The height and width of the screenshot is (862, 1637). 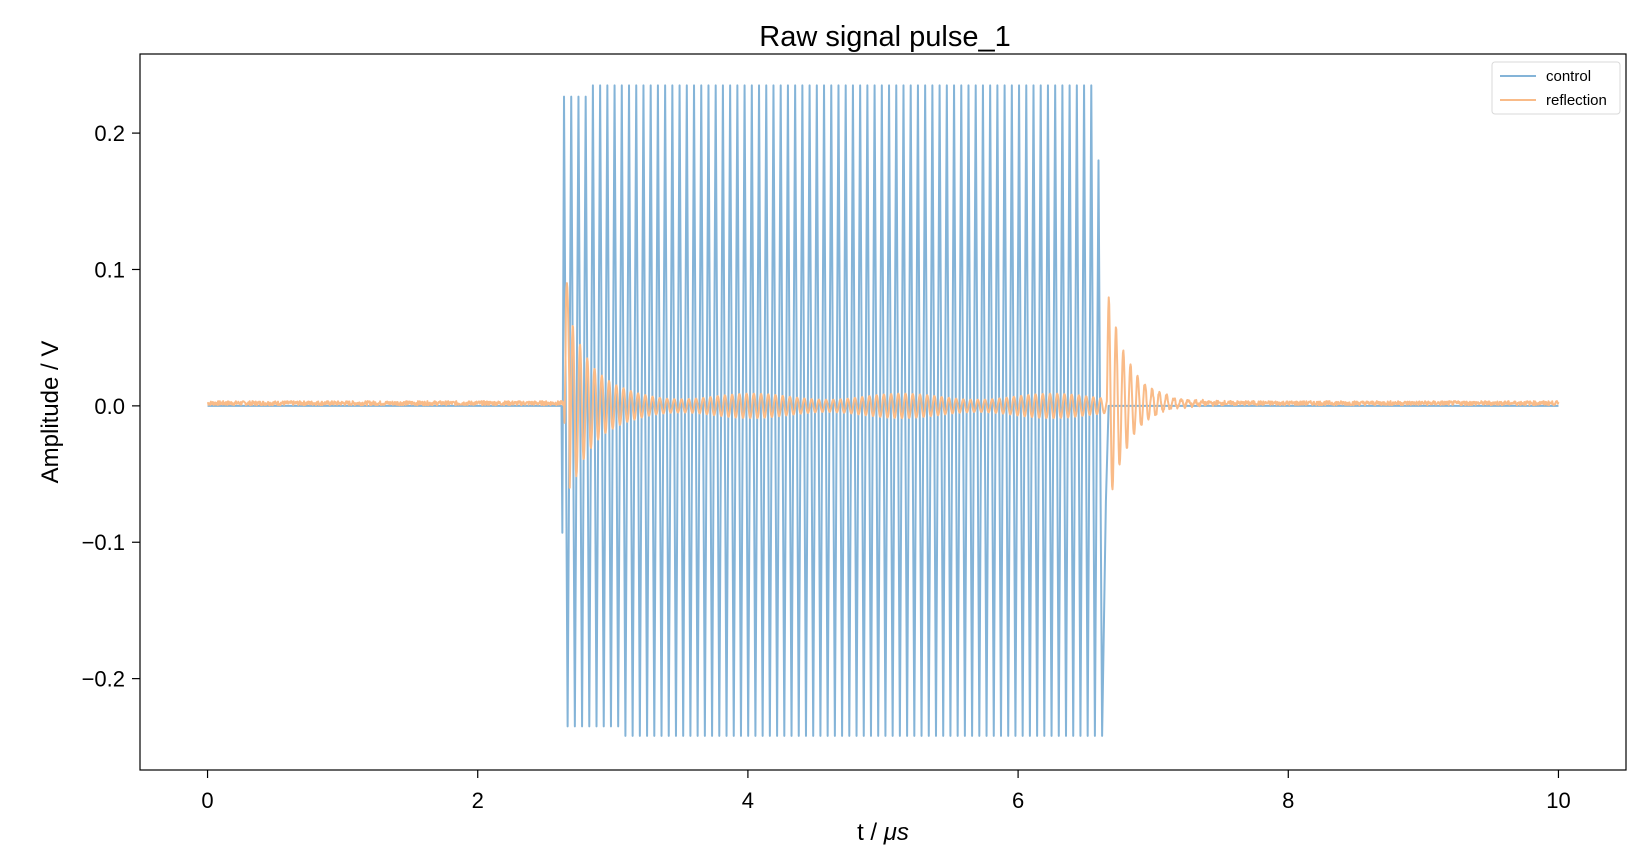 I want to click on x-tick-label: 6, so click(x=1018, y=800).